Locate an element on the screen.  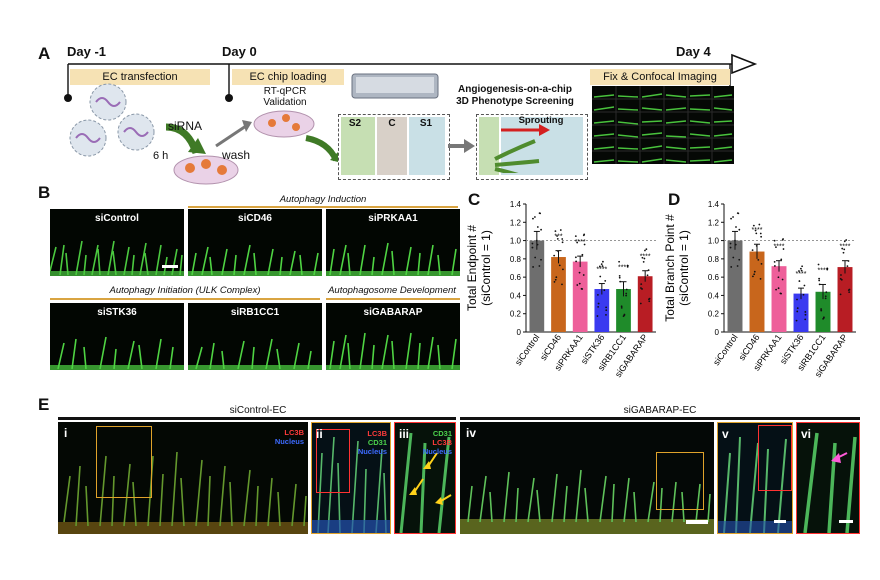
branch-ylabel: (siControl = 1) is located at coordinates (684, 268).